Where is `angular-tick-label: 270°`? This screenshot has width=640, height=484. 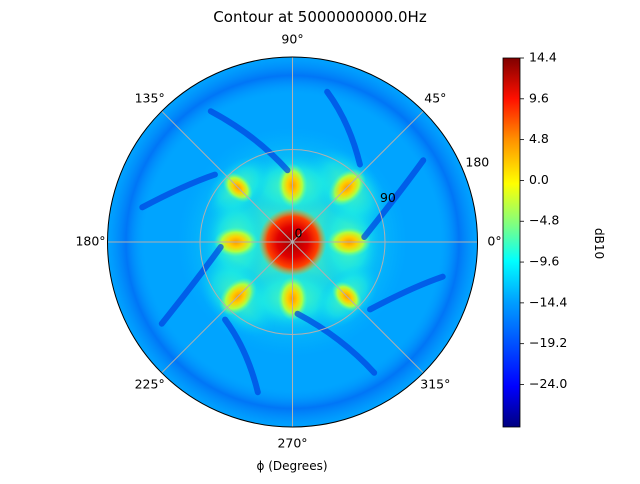 angular-tick-label: 270° is located at coordinates (292, 443).